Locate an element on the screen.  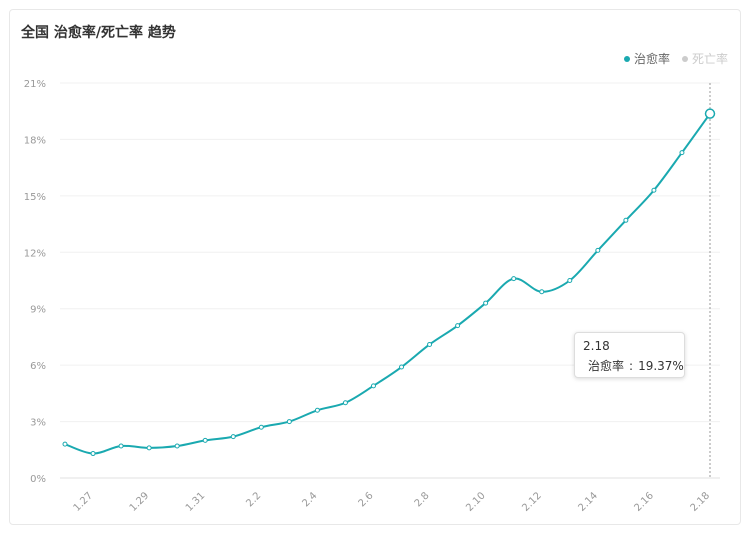
y-tick-label: 15% is located at coordinates (35, 197).